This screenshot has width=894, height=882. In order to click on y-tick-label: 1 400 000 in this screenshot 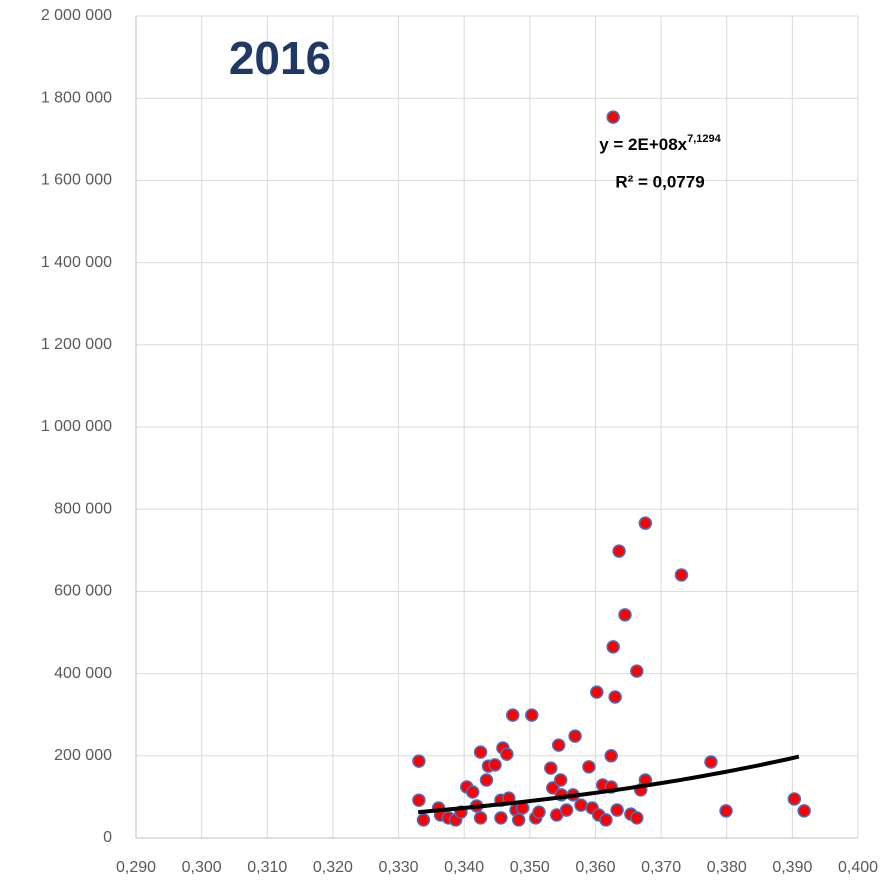, I will do `click(76, 262)`.